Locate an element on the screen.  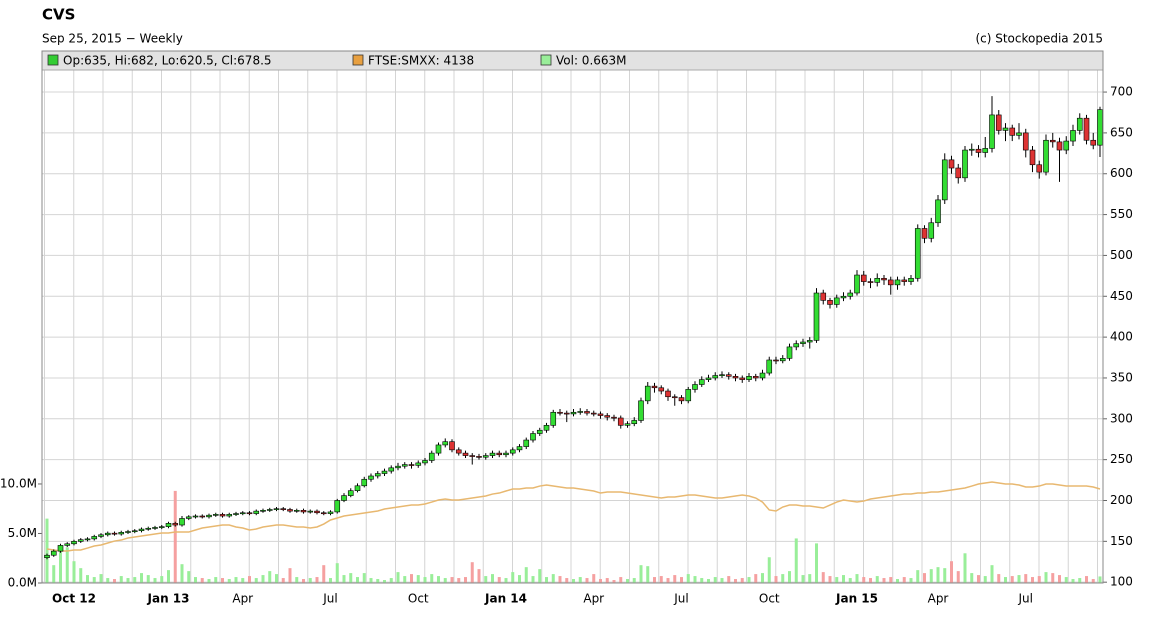
x-tick-label: Jul is located at coordinates (329, 599).